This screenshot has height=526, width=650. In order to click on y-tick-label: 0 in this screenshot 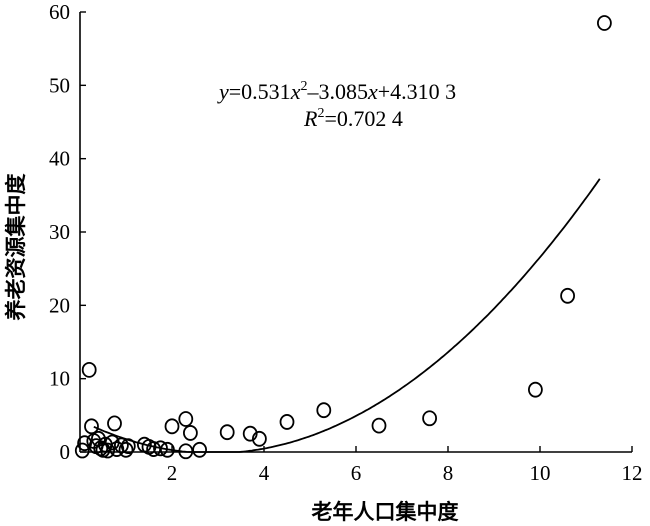, I will do `click(65, 452)`.